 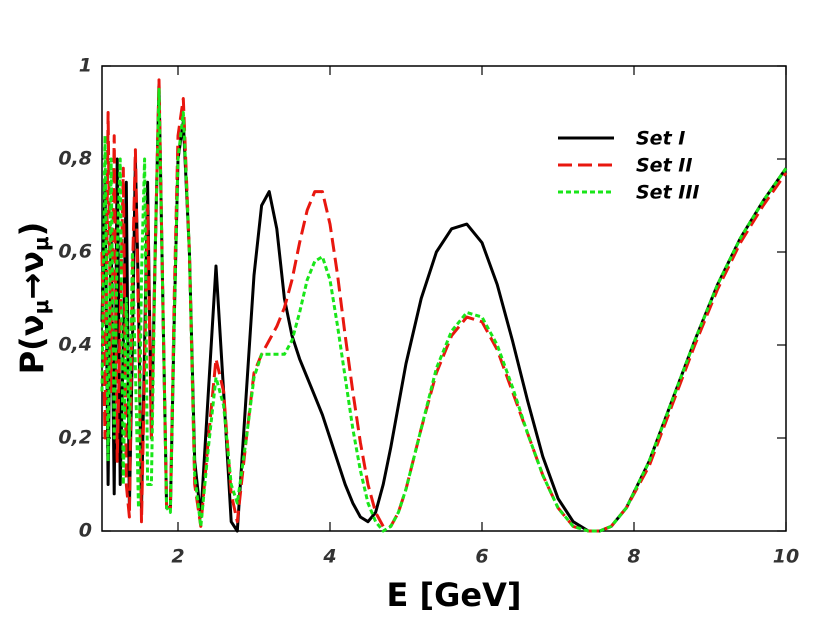 I want to click on y-label-part: ), so click(x=32, y=229).